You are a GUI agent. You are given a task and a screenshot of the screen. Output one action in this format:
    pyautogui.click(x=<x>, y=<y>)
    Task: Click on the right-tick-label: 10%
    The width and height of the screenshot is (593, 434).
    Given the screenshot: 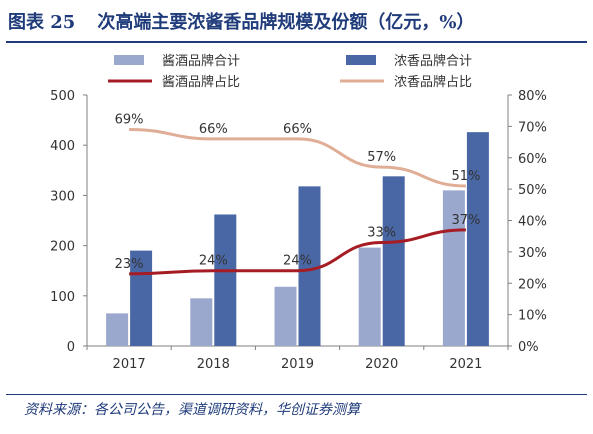 What is the action you would take?
    pyautogui.click(x=532, y=316)
    